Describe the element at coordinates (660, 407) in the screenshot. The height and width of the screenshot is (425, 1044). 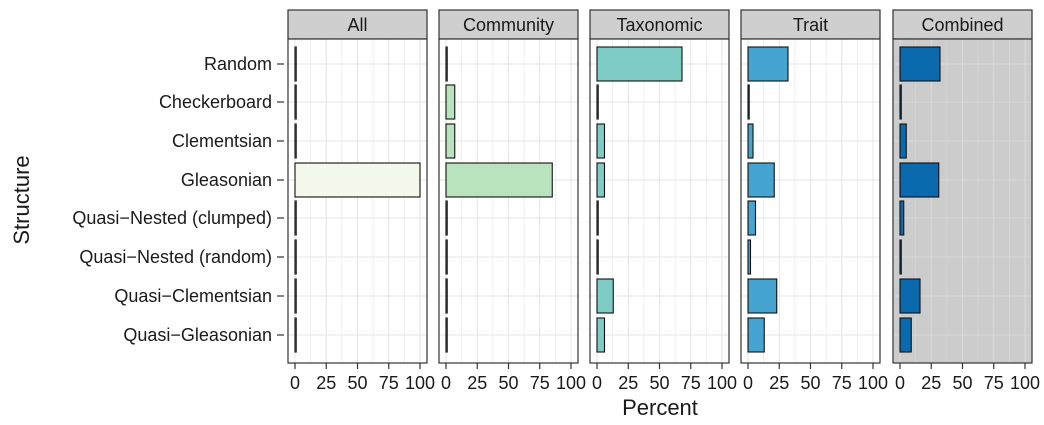
I see `x-axis-title: Percent` at that location.